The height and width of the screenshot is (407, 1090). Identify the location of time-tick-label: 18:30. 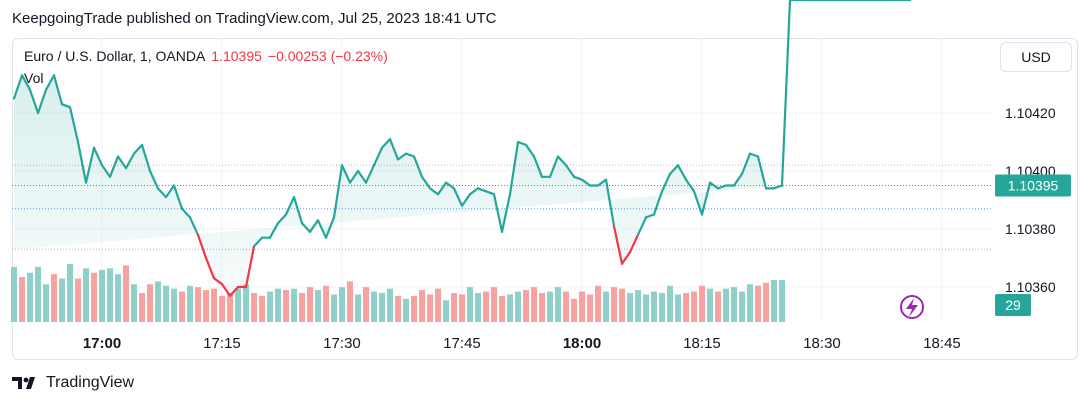
(822, 343).